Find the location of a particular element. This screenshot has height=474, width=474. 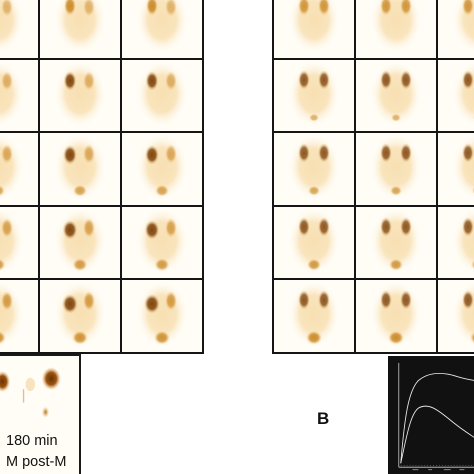

renogram-curve-svg is located at coordinates (436, 416).